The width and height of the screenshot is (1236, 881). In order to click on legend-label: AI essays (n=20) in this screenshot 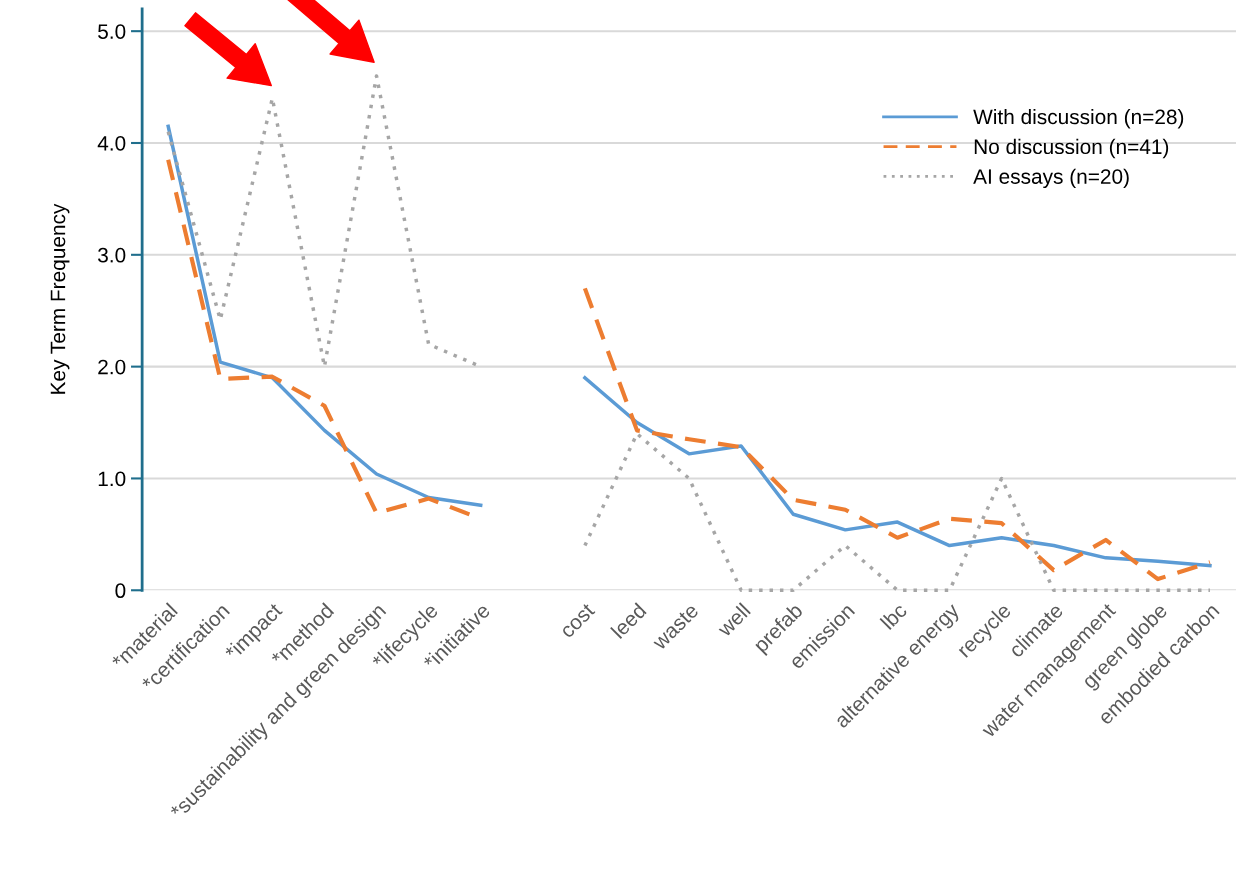, I will do `click(1051, 178)`.